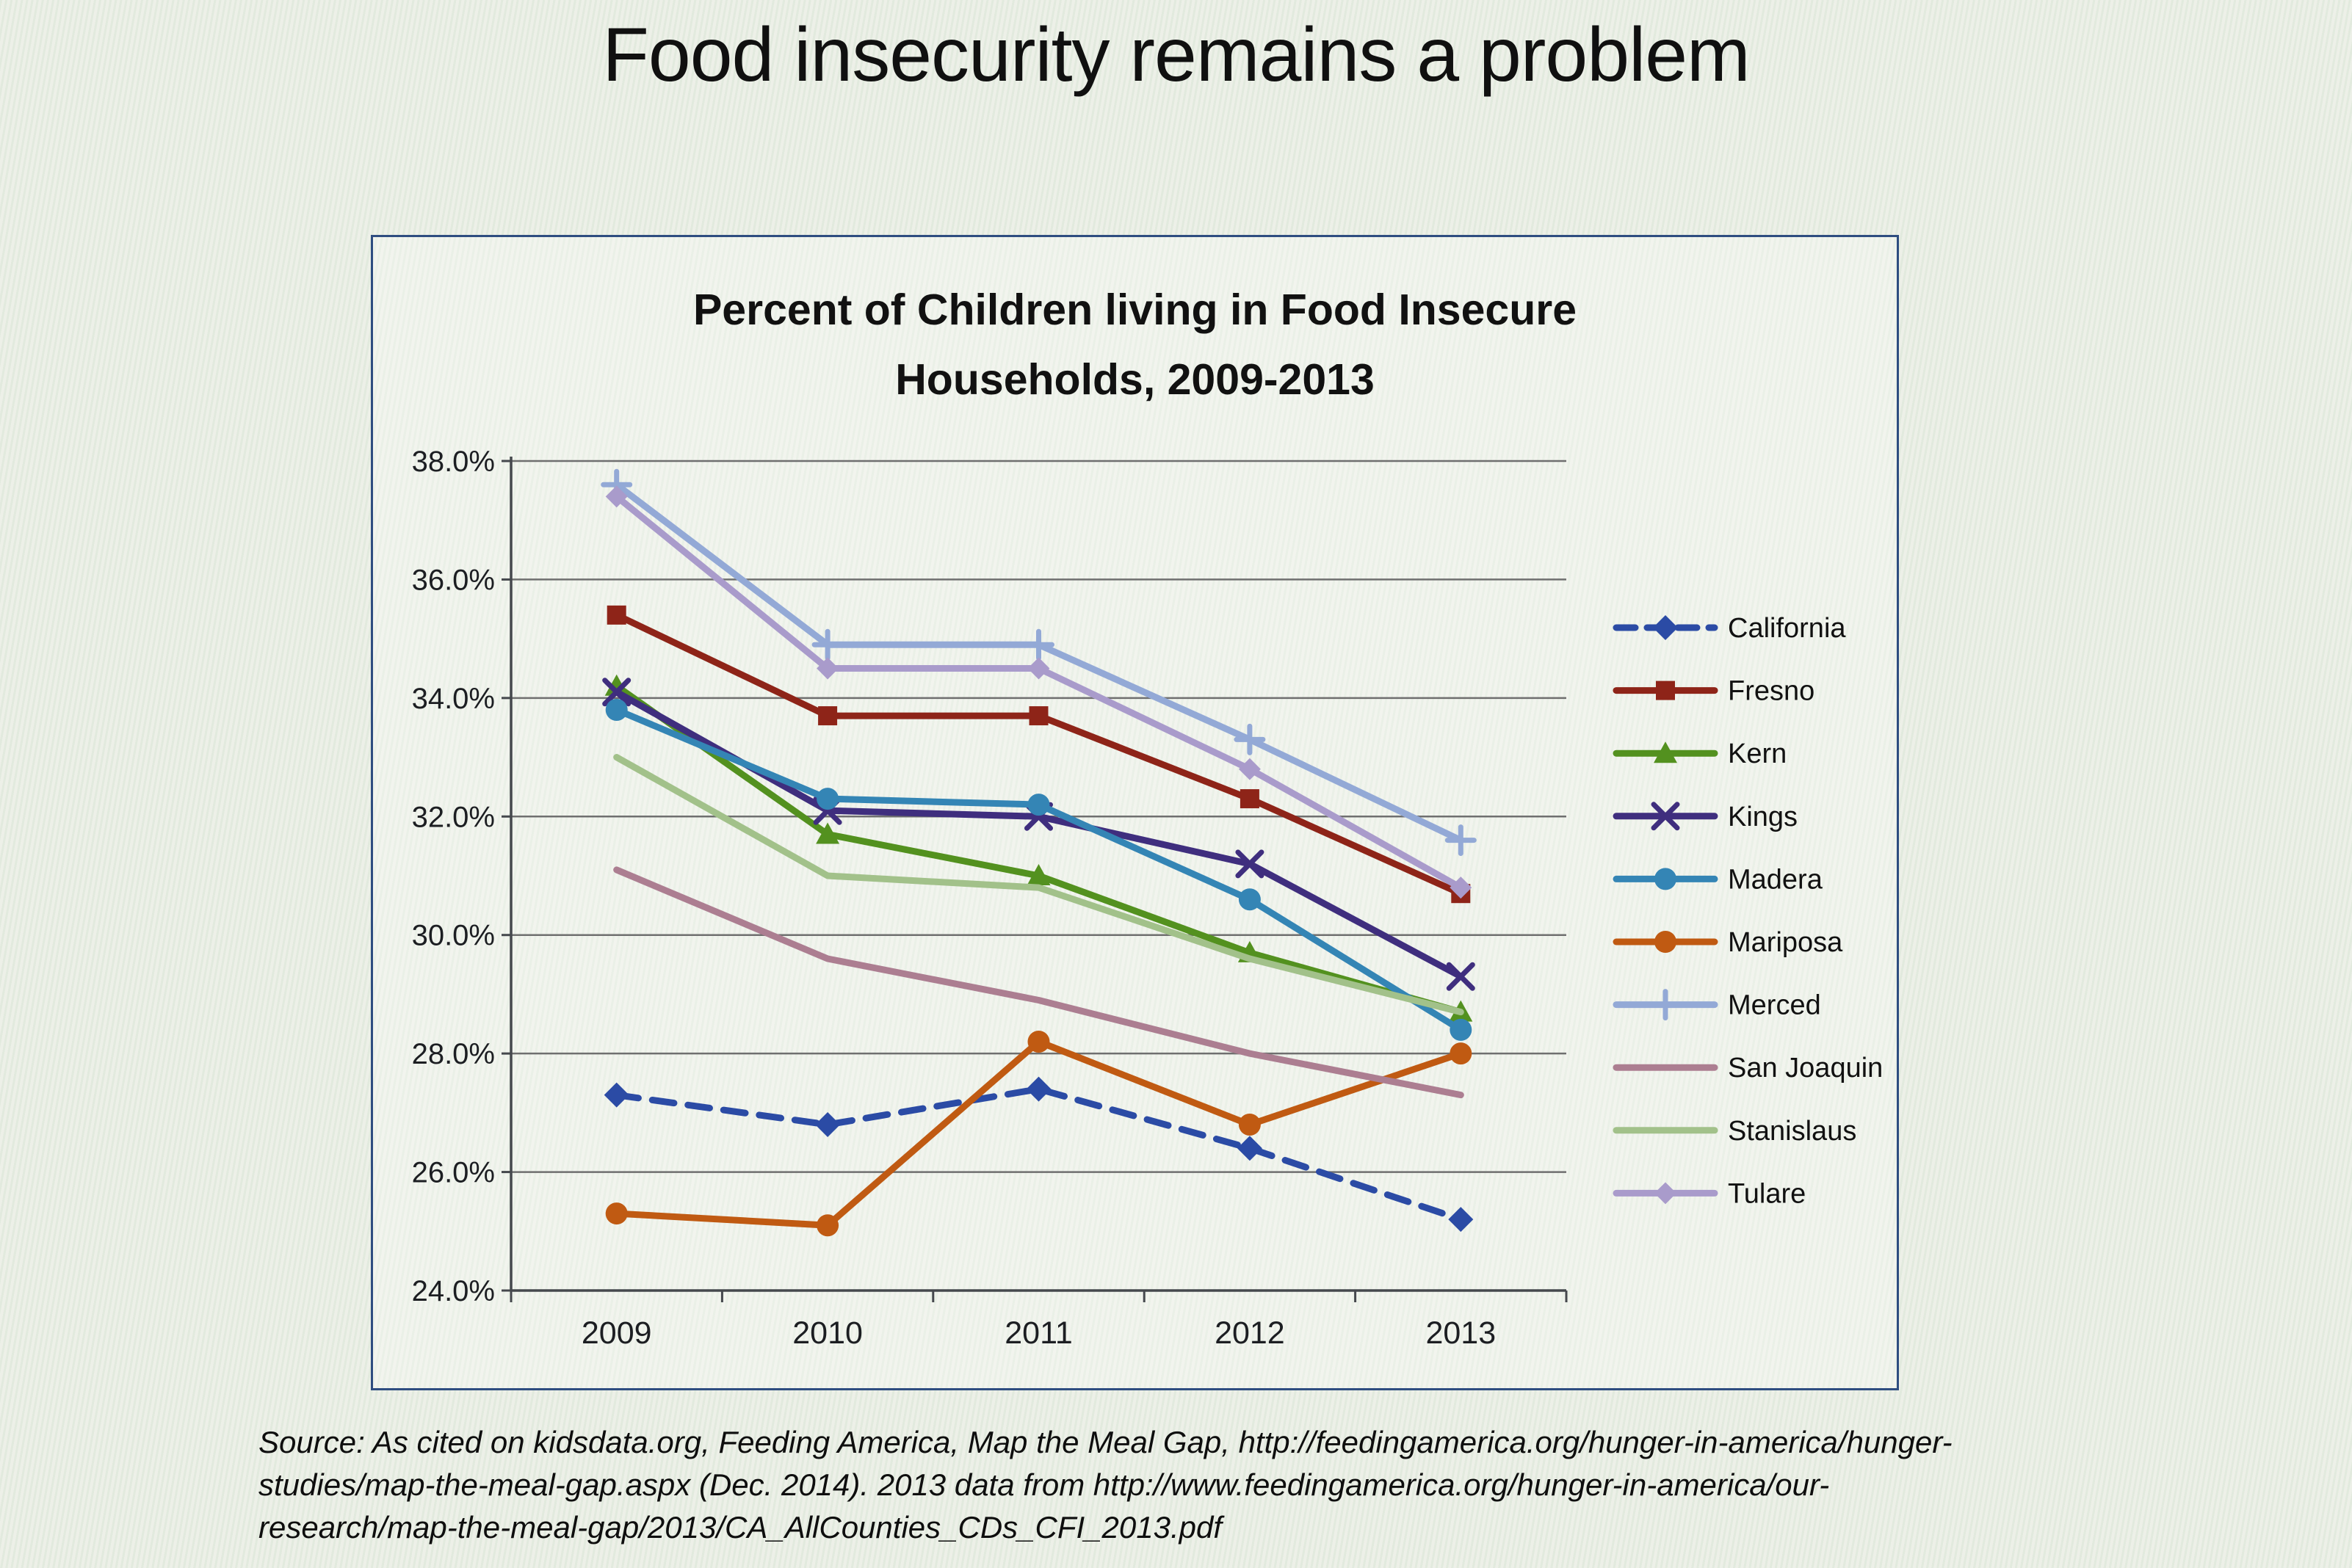 The width and height of the screenshot is (2352, 1568). What do you see at coordinates (1039, 1154) in the screenshot?
I see `series-california` at bounding box center [1039, 1154].